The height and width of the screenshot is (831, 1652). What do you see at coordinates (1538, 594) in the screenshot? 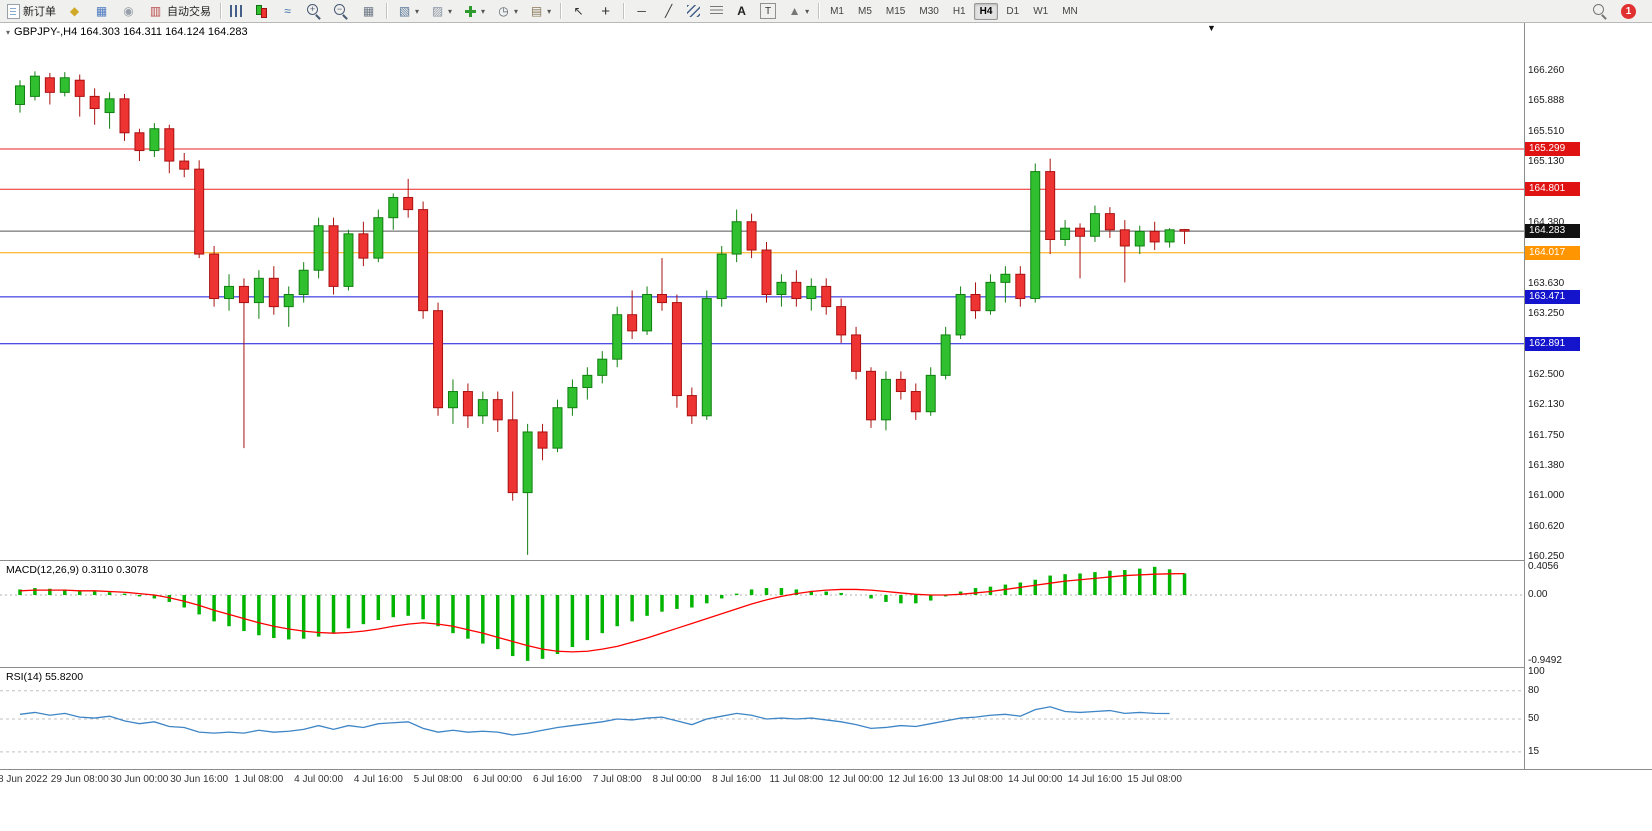
I see `macd-axis-label: 0.00` at bounding box center [1538, 594].